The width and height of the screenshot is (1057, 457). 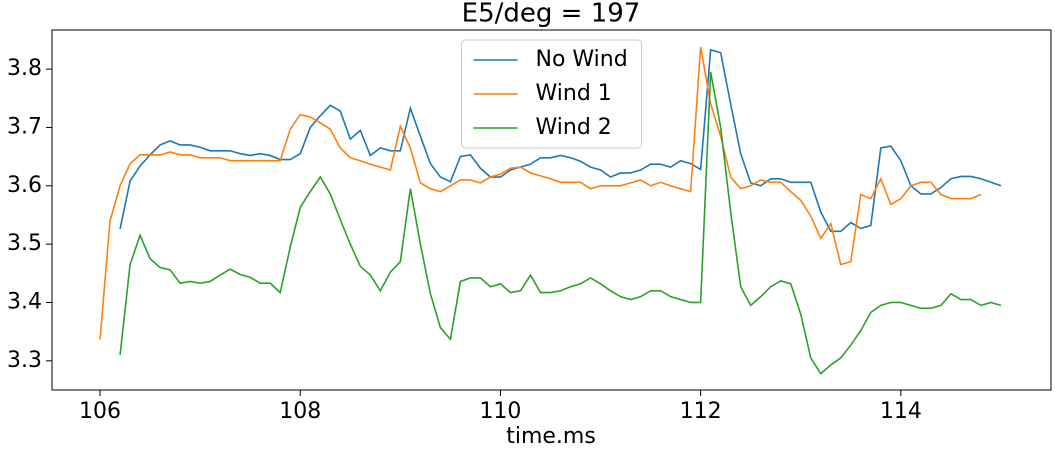 I want to click on legend-box, so click(x=551, y=94).